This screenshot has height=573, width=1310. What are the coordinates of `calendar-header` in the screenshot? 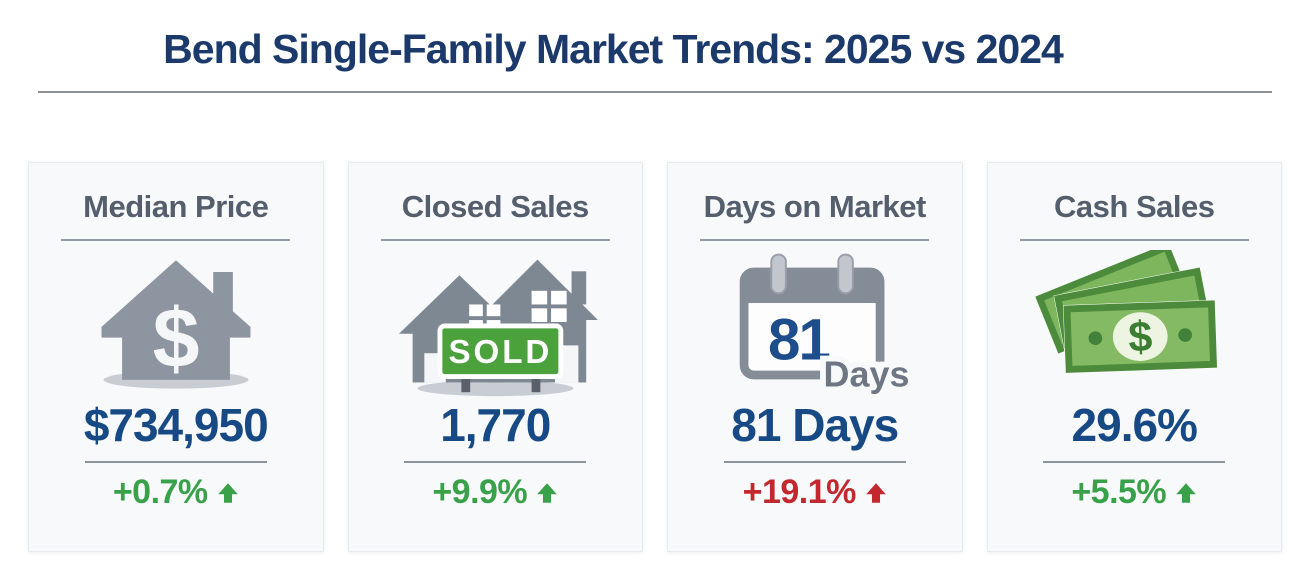 It's located at (811, 287).